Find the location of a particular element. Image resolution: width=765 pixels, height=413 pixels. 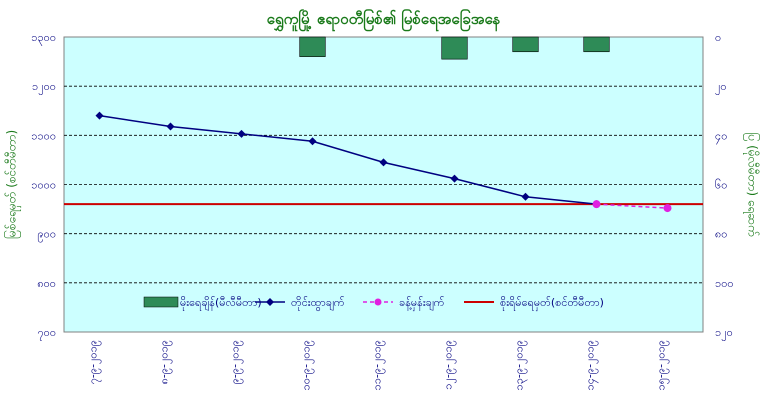

y-right-tick-label: ၈၀ is located at coordinates (721, 234).